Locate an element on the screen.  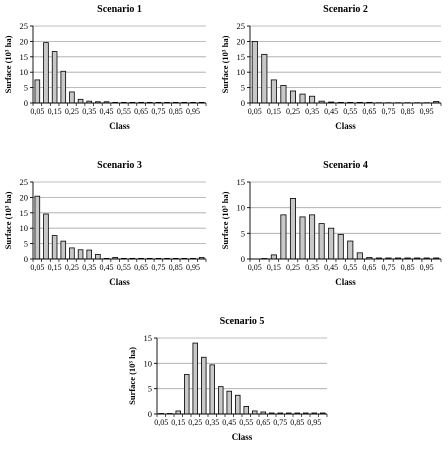
chart-title: Scenario 4 is located at coordinates (345, 165).